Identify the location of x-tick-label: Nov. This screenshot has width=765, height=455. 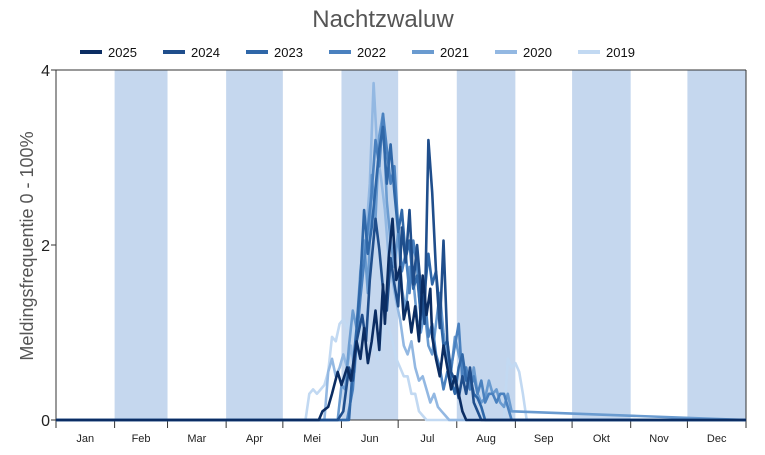
(659, 439).